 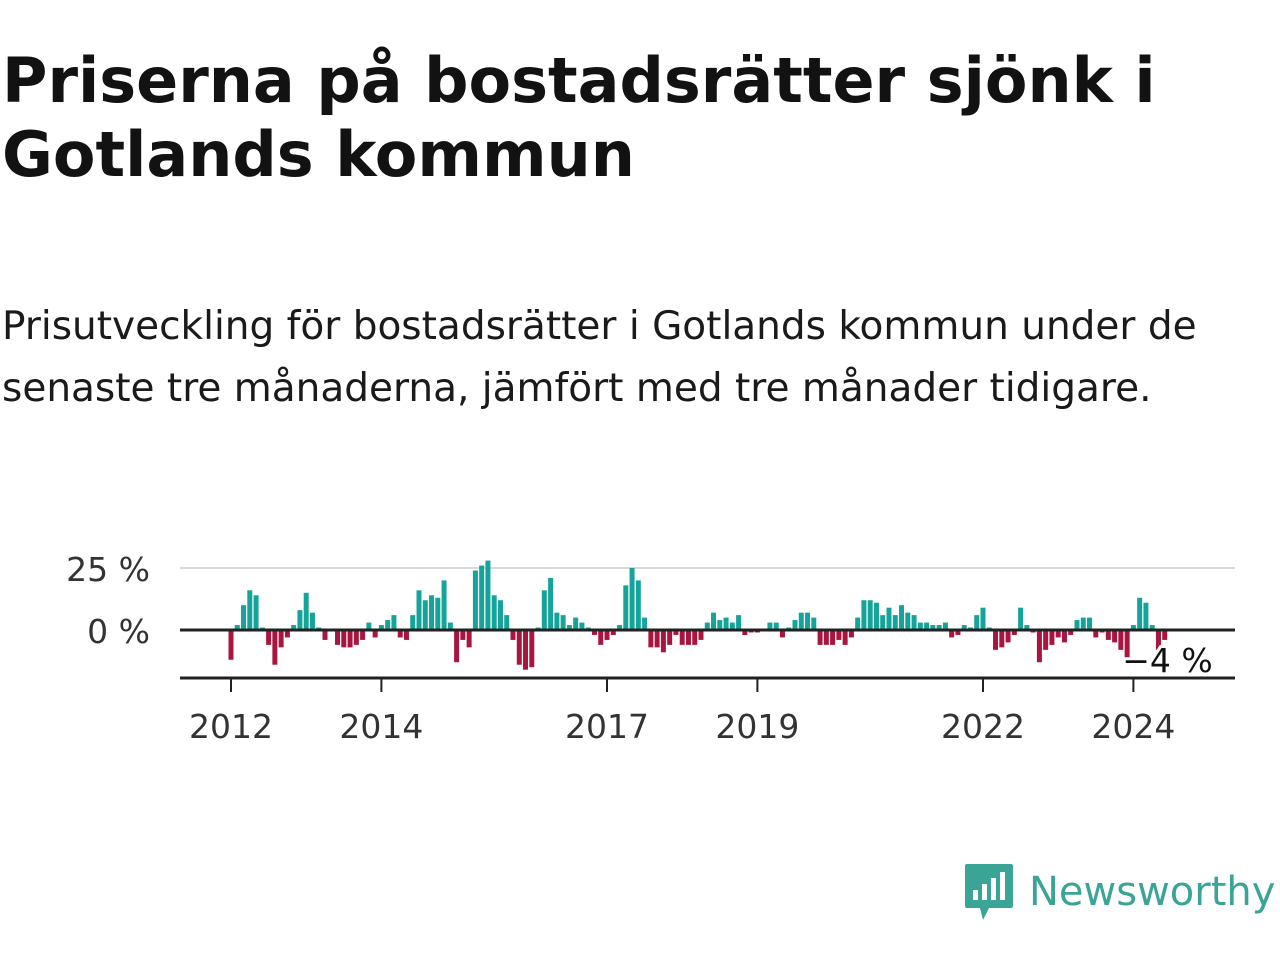 I want to click on newsworthy-logo: Newsworthy, so click(x=1119, y=892).